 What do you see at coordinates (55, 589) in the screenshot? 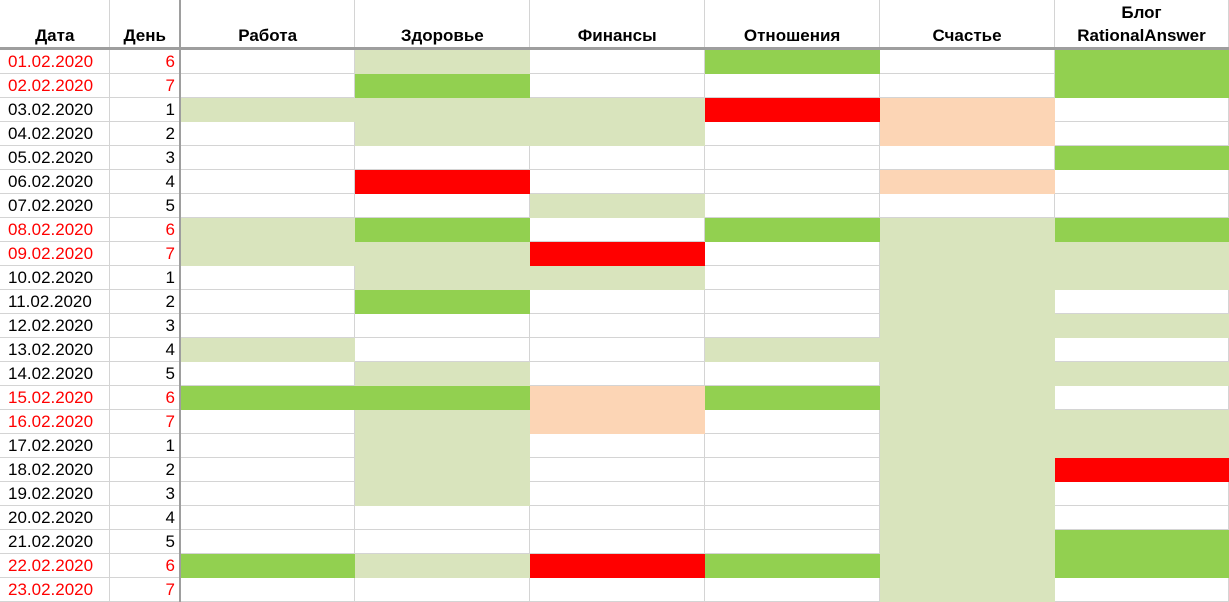
I see `date-cell: 23.02.2020` at bounding box center [55, 589].